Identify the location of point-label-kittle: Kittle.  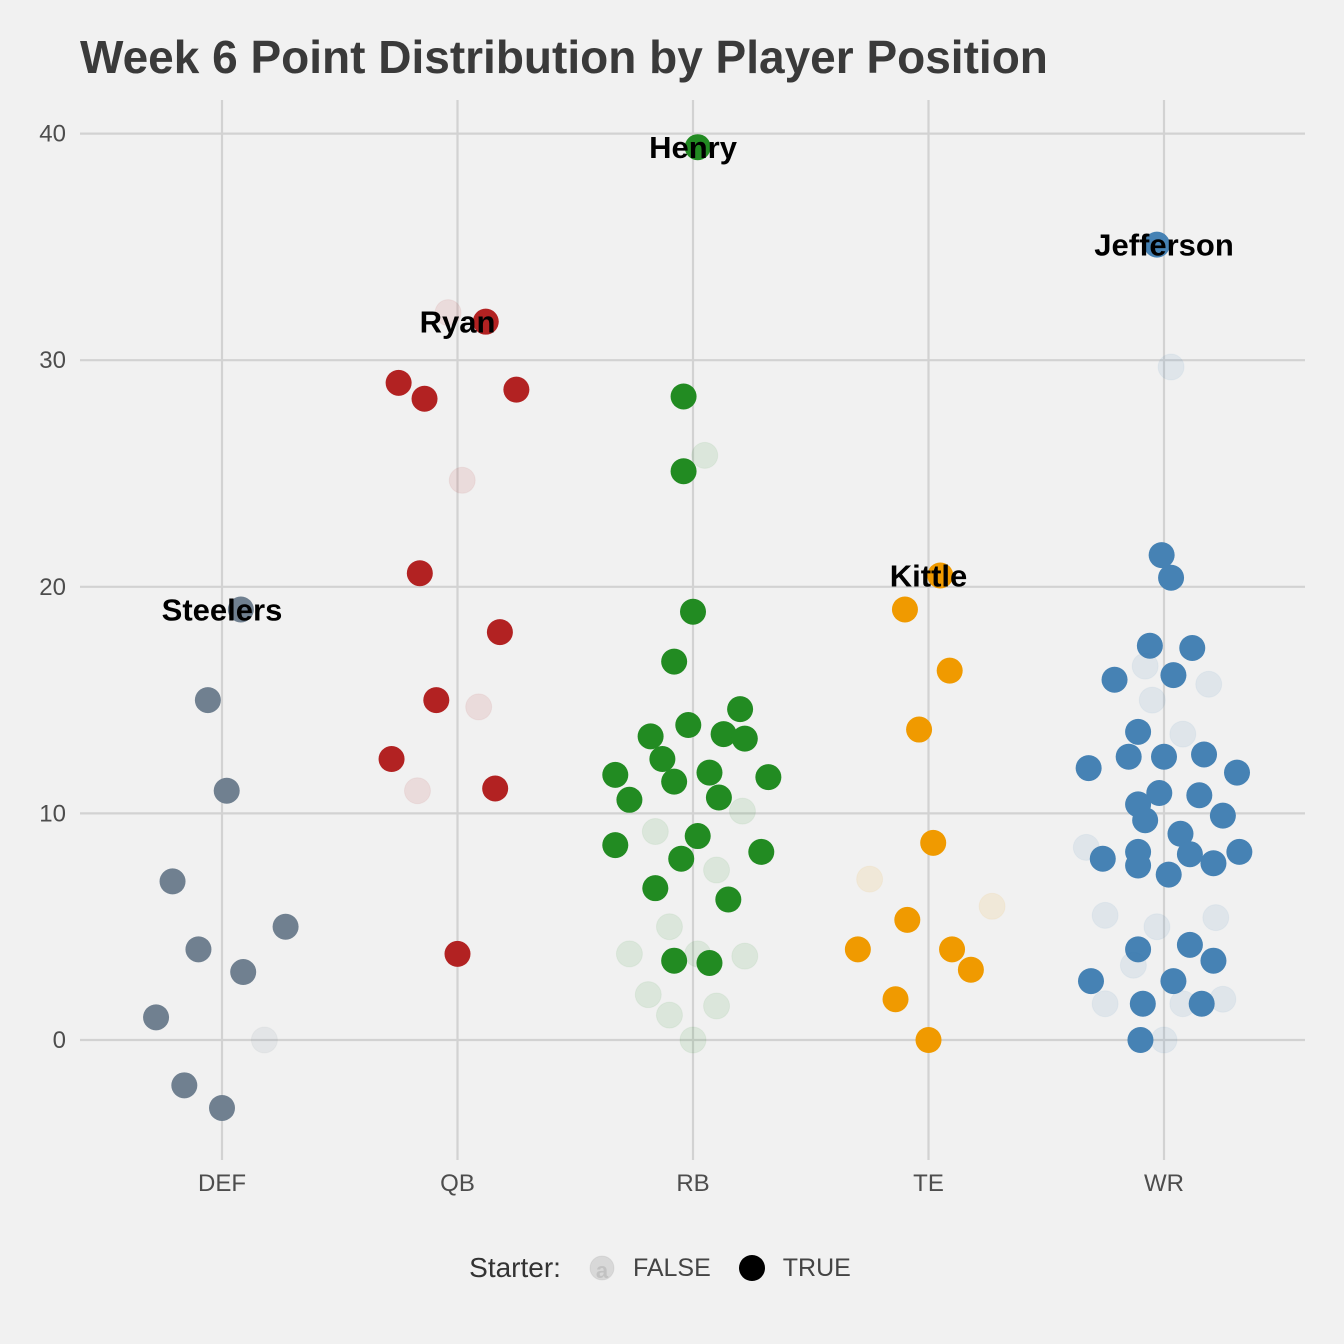
(929, 575).